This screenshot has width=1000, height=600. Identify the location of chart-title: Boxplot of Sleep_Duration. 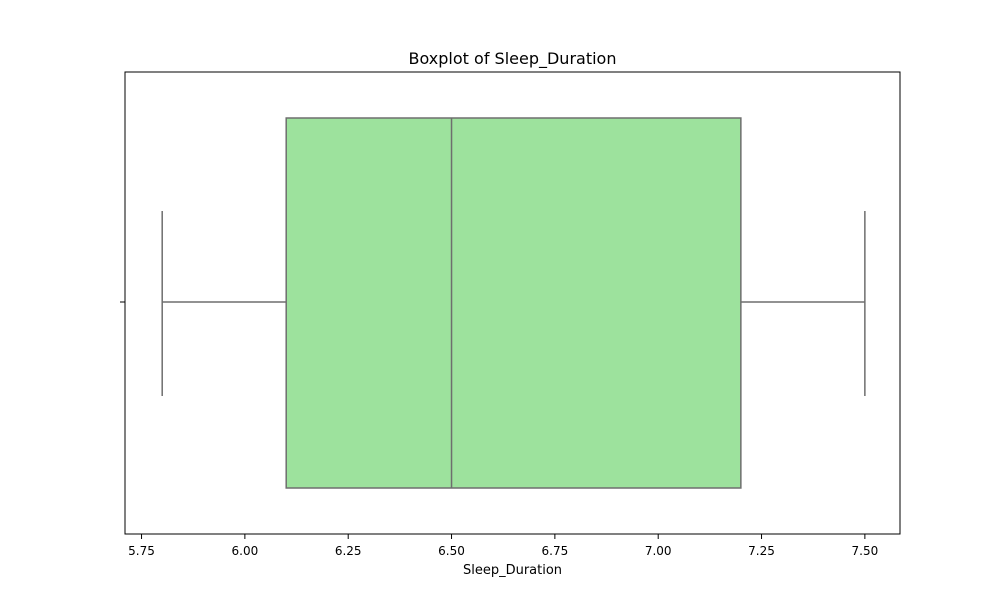
(513, 59).